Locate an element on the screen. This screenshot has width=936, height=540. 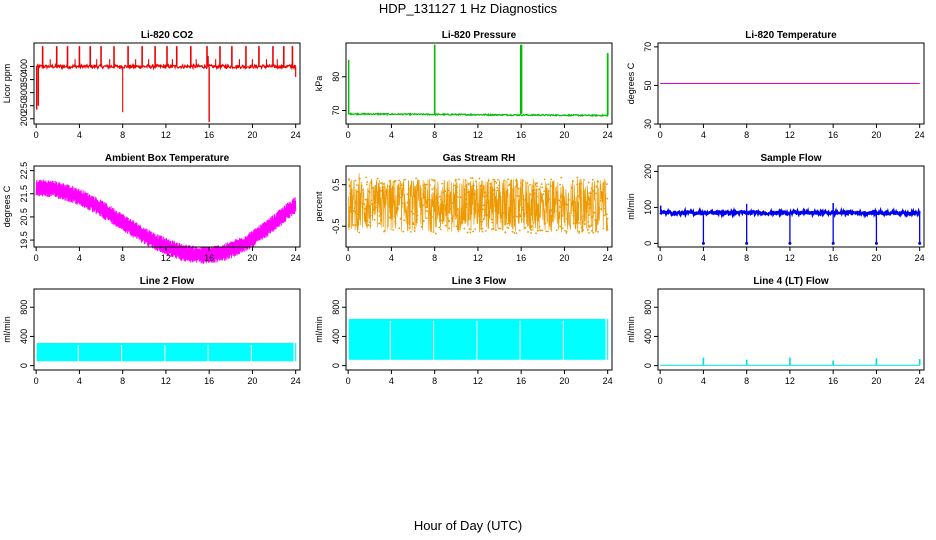
y-axis-label: percent is located at coordinates (319, 206).